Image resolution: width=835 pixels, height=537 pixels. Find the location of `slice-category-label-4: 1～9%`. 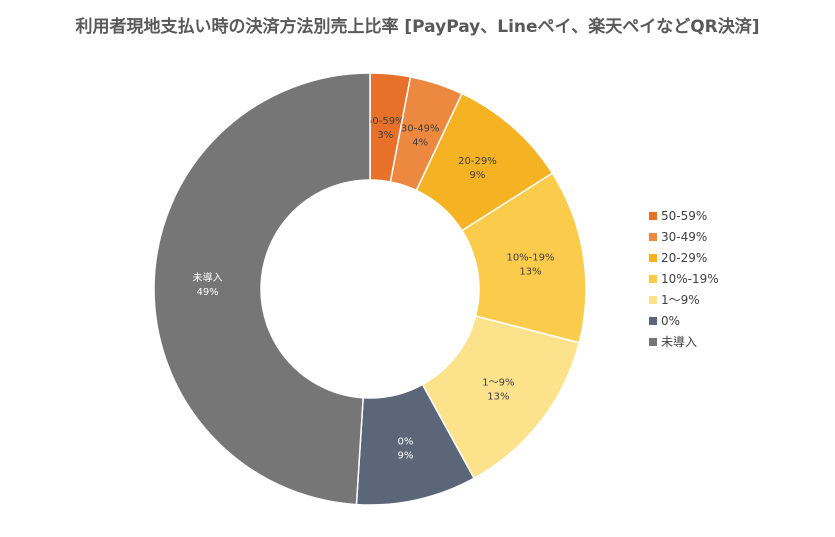

slice-category-label-4: 1～9% is located at coordinates (498, 383).